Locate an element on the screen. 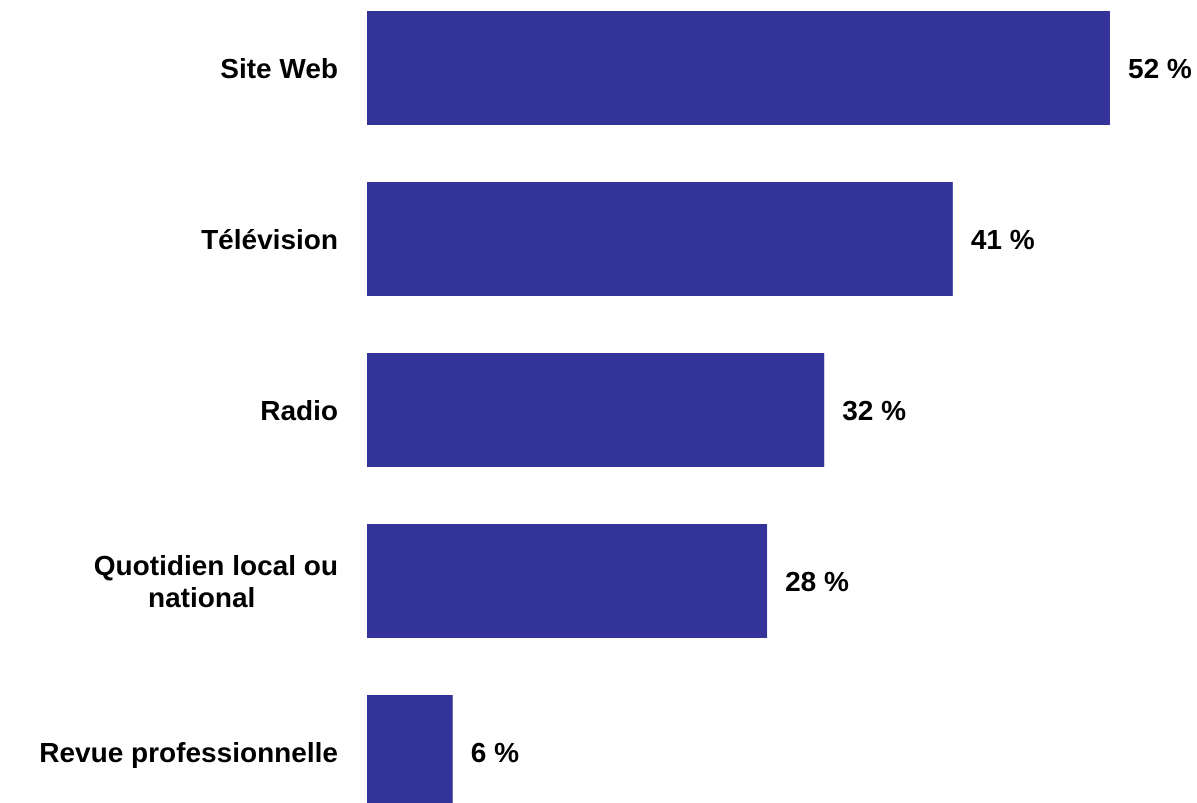 Image resolution: width=1197 pixels, height=803 pixels. category-label-line: national is located at coordinates (201, 597).